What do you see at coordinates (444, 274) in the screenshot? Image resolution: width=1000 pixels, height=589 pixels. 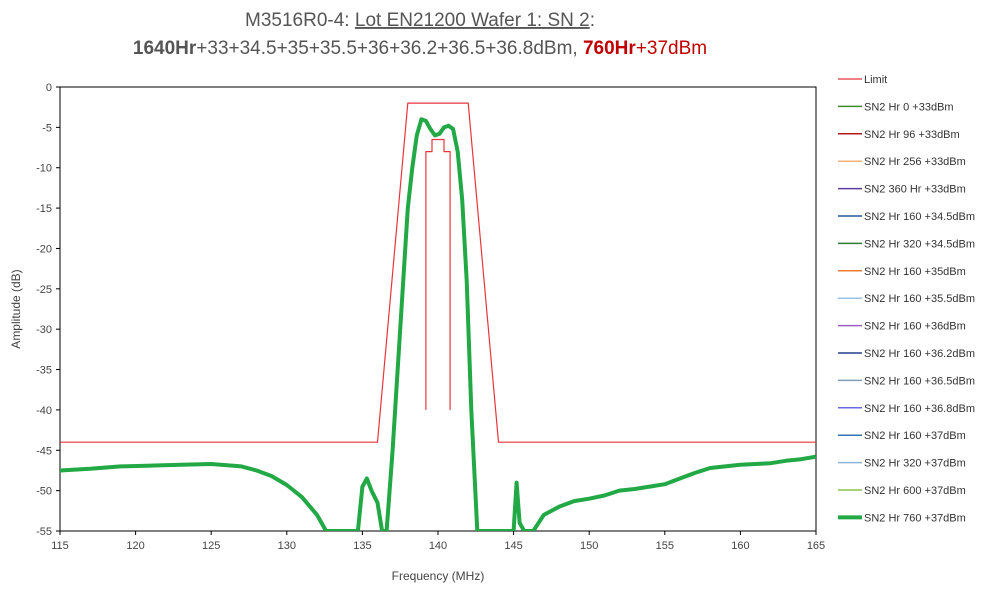 I see `limit-inner-right-line` at bounding box center [444, 274].